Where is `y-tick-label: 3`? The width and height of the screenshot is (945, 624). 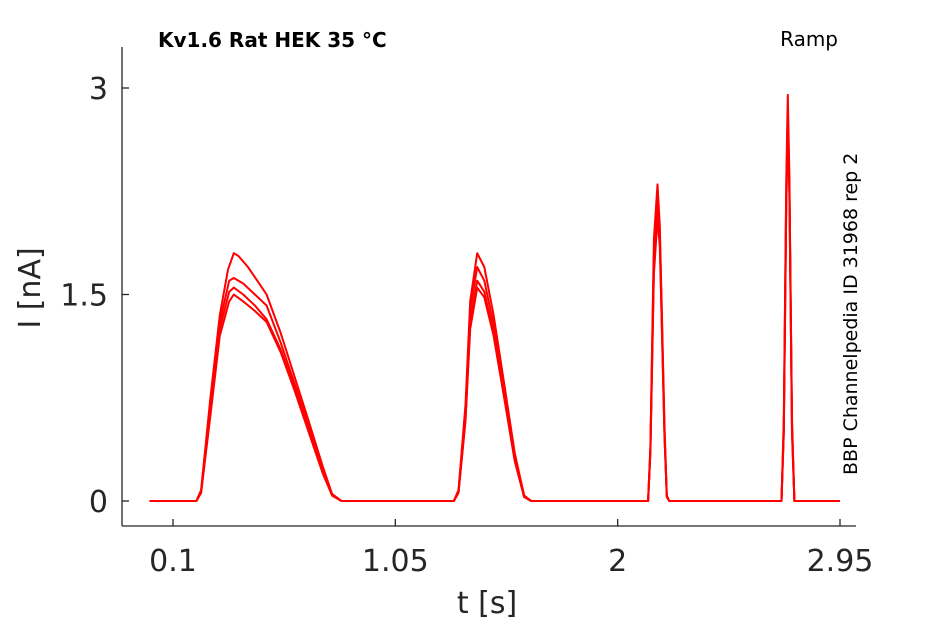 y-tick-label: 3 is located at coordinates (98, 89).